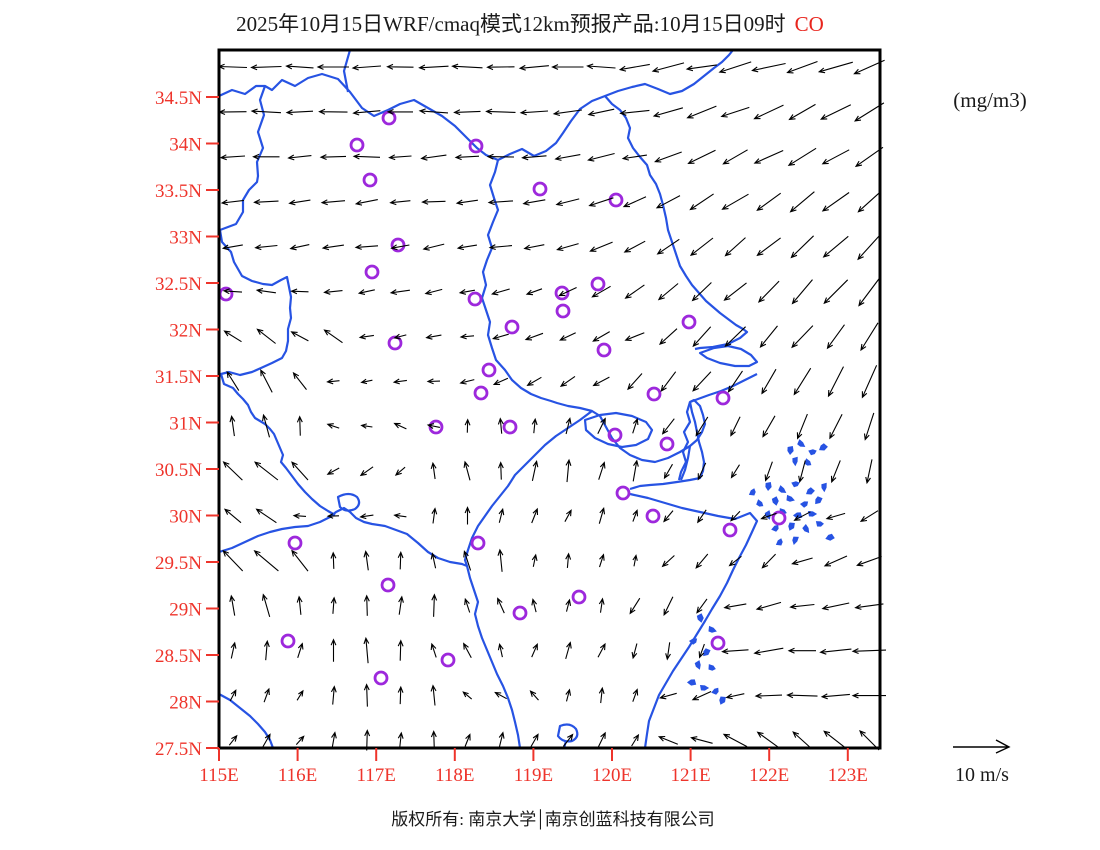 The image size is (1100, 850). Describe the element at coordinates (178, 749) in the screenshot. I see `lat-tick-label: 27.5N` at that location.